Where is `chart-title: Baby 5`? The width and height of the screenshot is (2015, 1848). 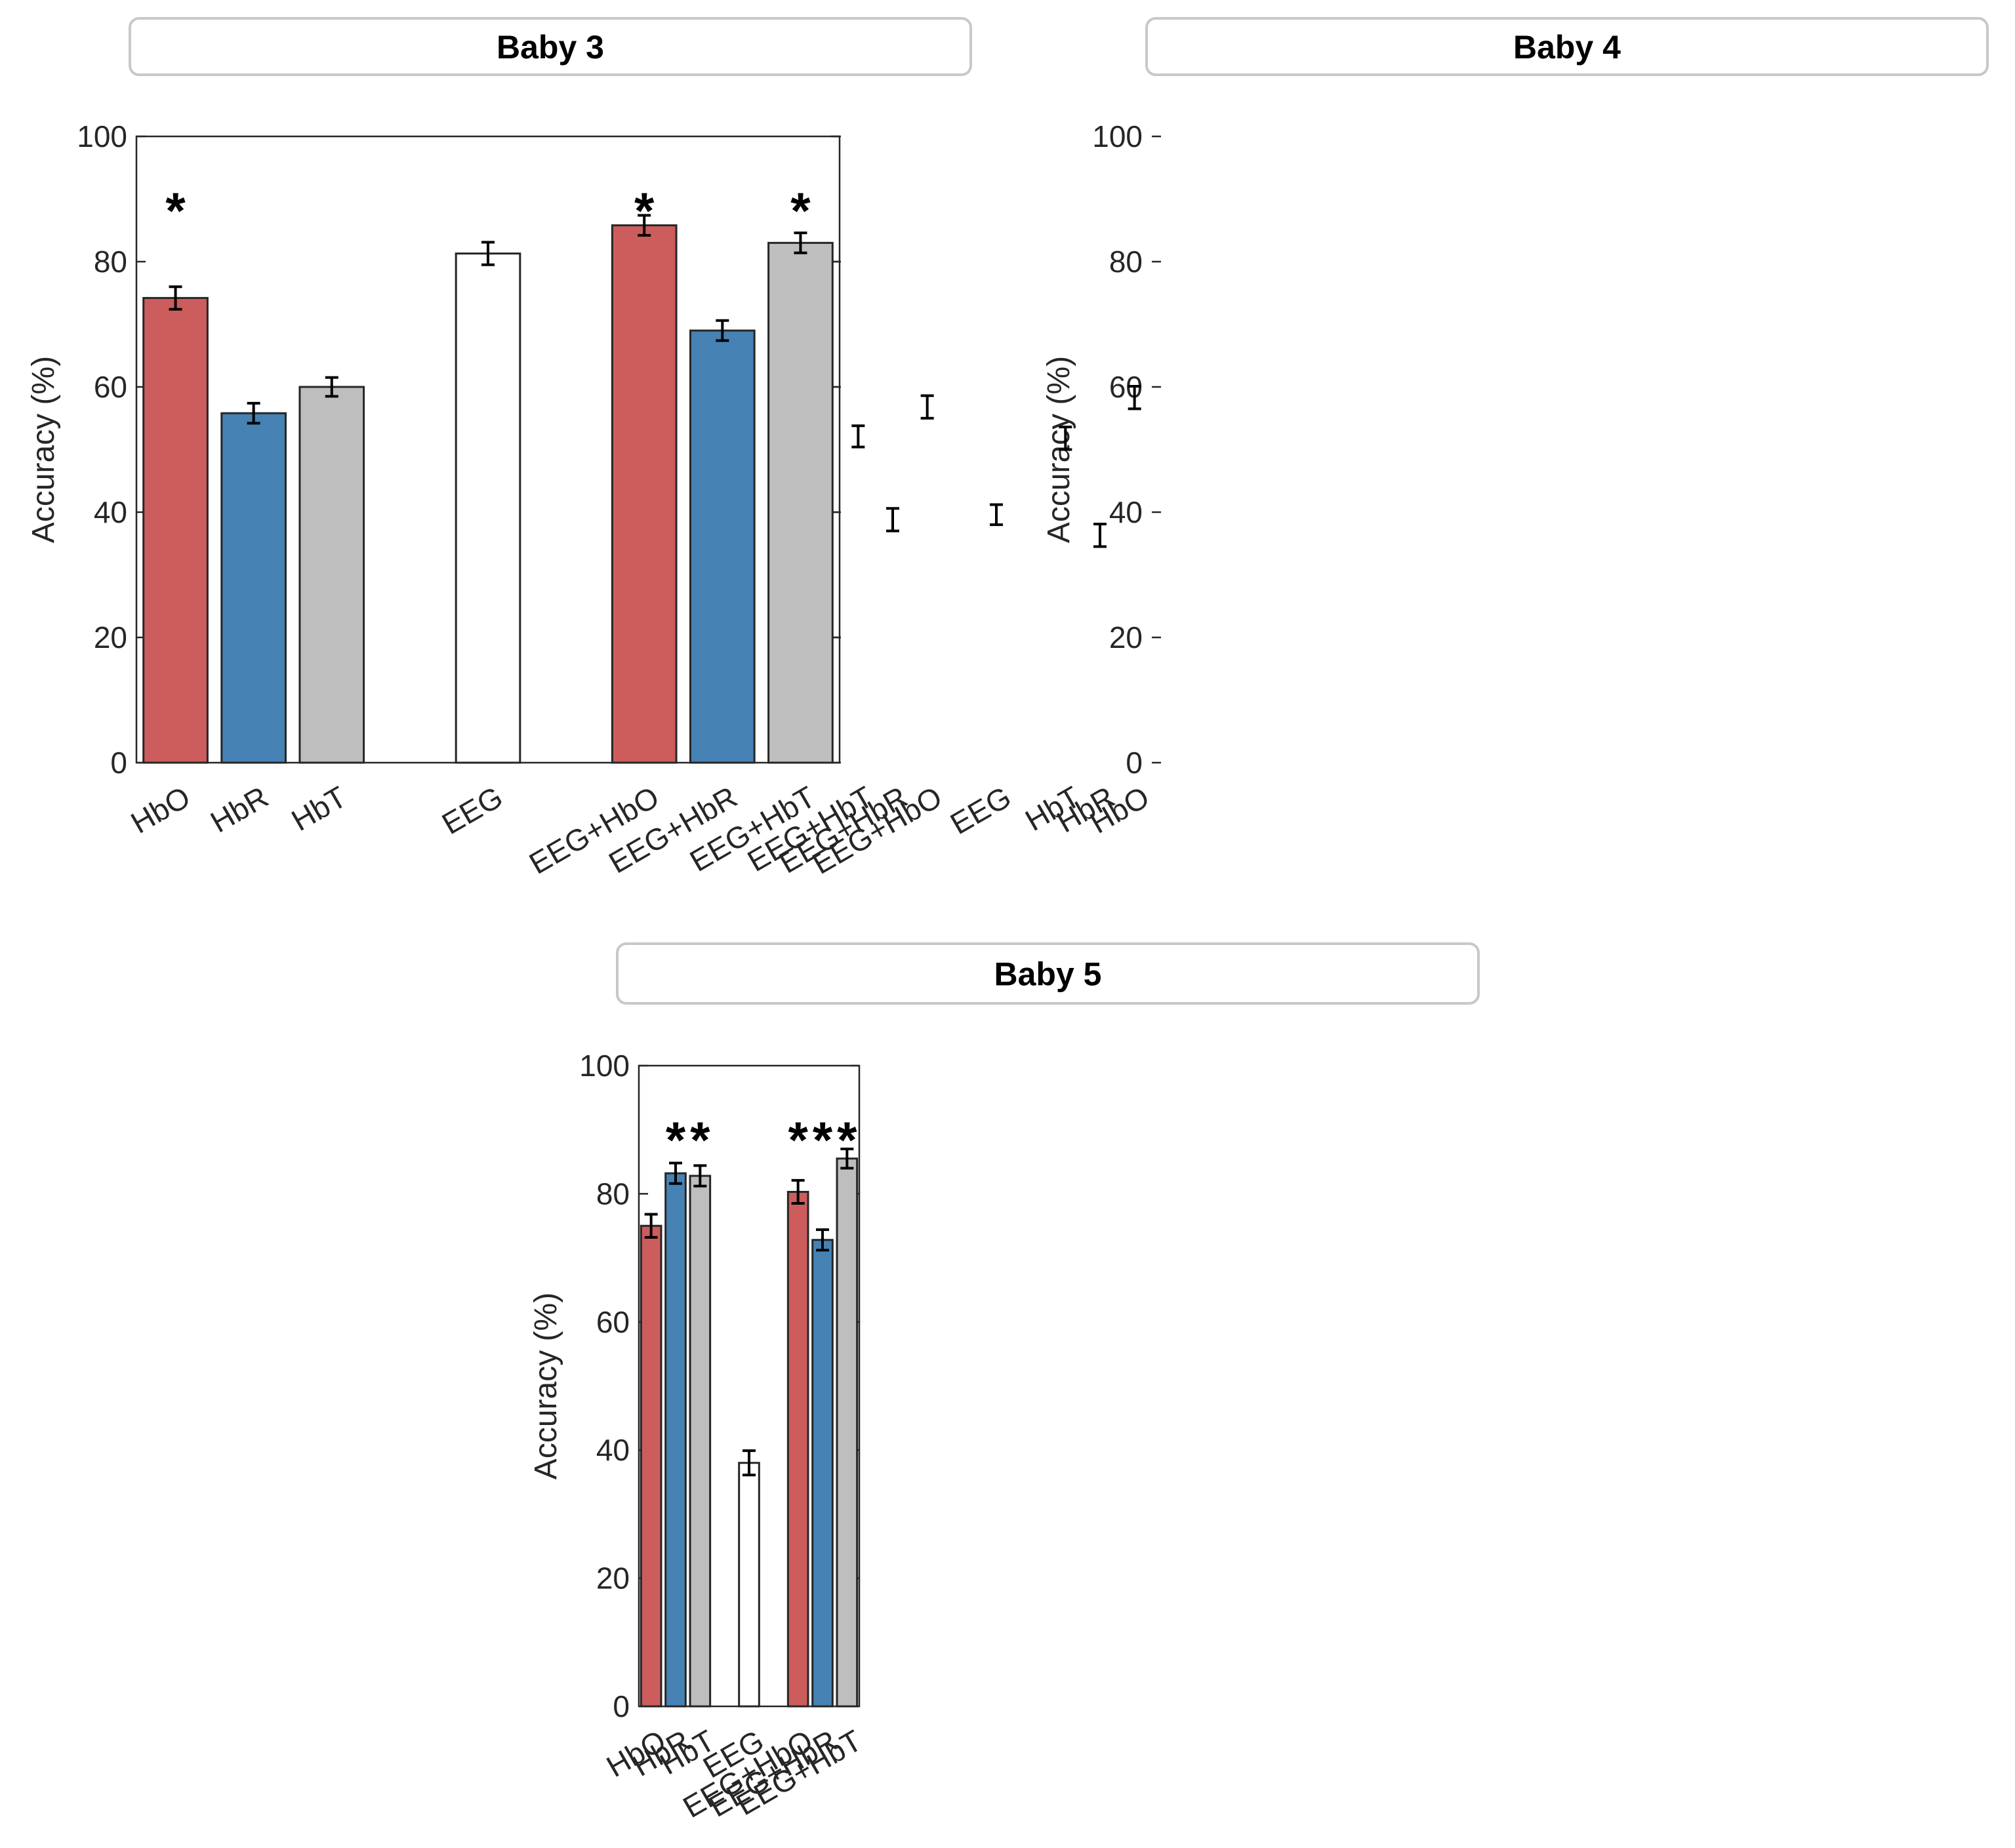 chart-title: Baby 5 is located at coordinates (1048, 974).